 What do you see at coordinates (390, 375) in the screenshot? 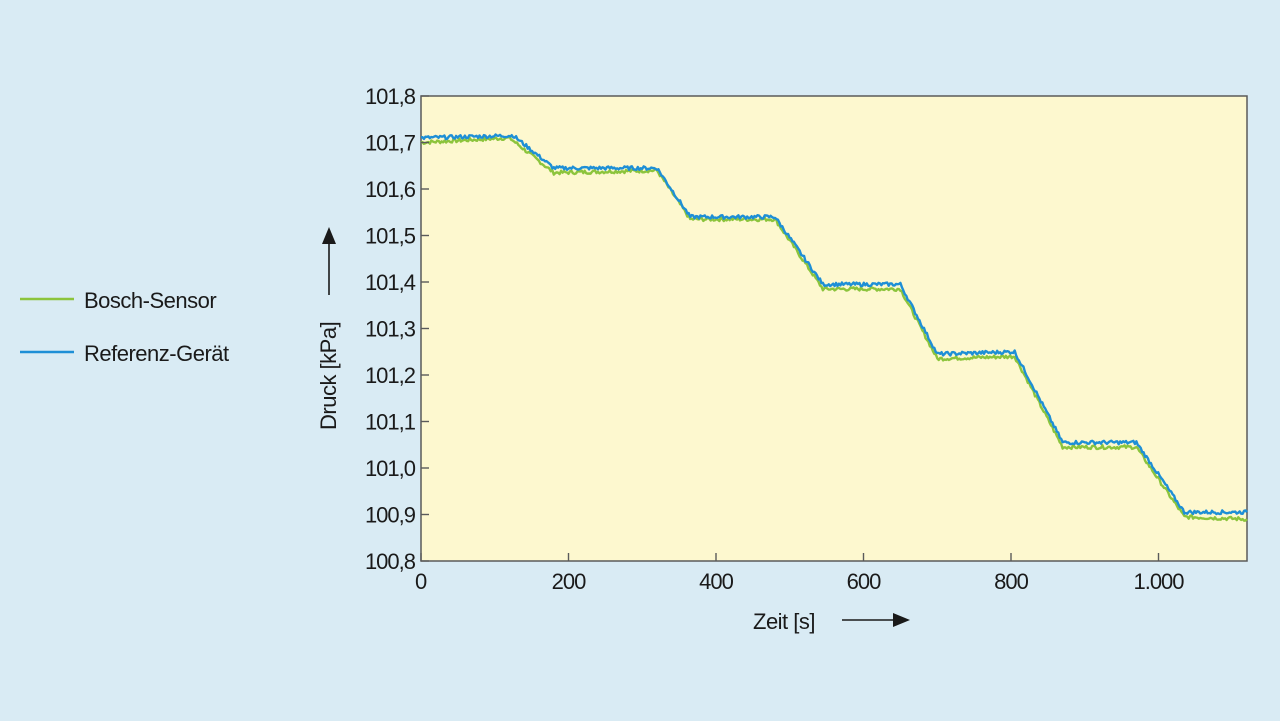
I see `y-tick-label: 101,2` at bounding box center [390, 375].